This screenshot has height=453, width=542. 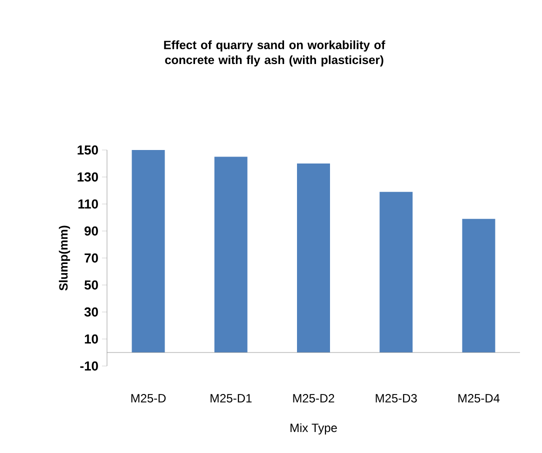 What do you see at coordinates (313, 428) in the screenshot?
I see `x-axis-title: Mix Type` at bounding box center [313, 428].